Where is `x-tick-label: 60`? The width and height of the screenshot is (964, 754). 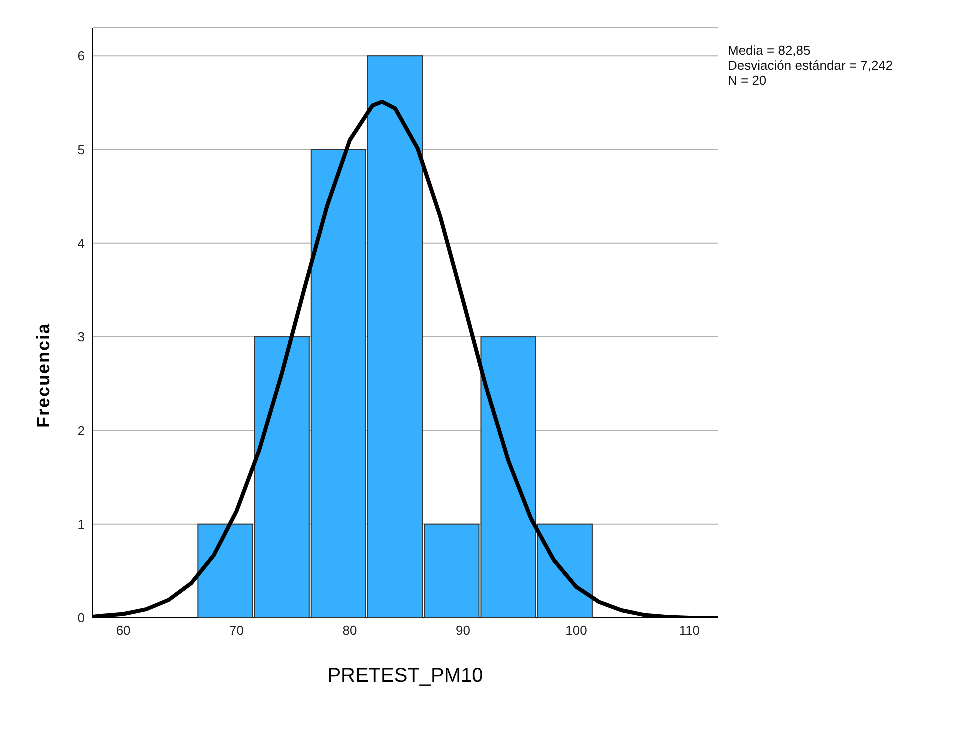
x-tick-label: 60 is located at coordinates (123, 630).